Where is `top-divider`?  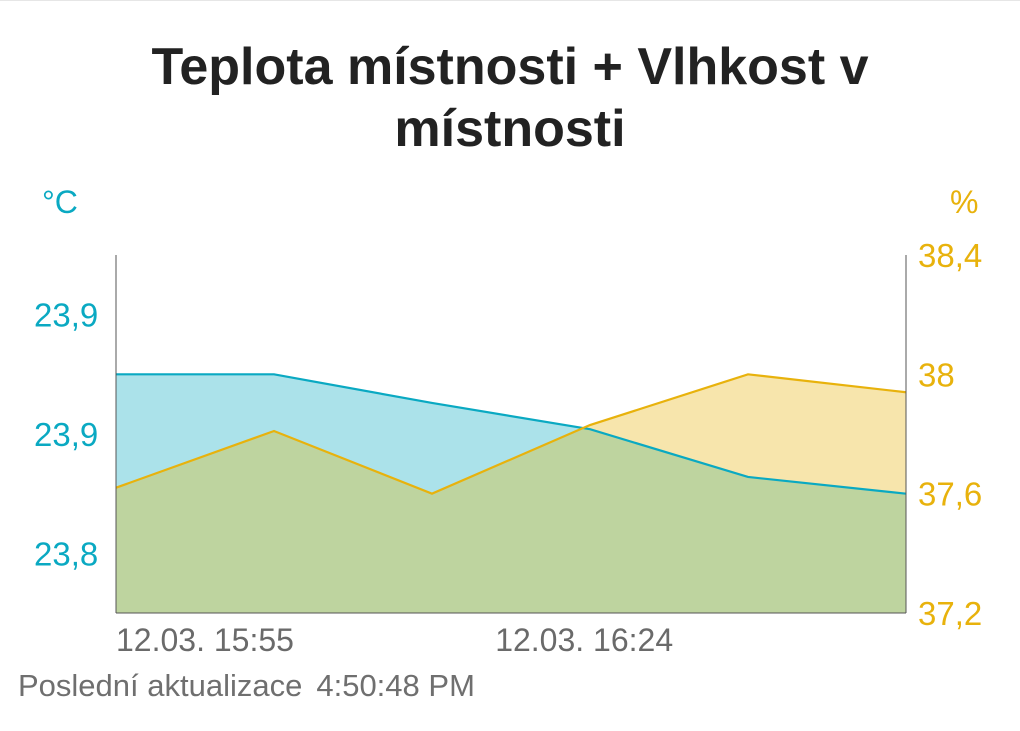
top-divider is located at coordinates (510, 0).